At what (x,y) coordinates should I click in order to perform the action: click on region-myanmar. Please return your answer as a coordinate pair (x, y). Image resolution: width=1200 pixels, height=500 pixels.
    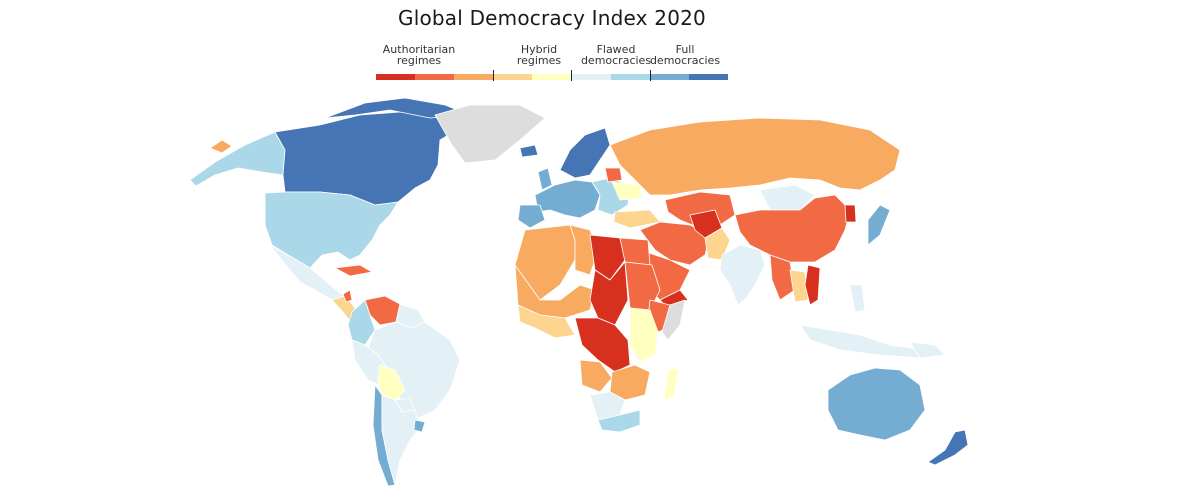
    Looking at the image, I should click on (782, 277).